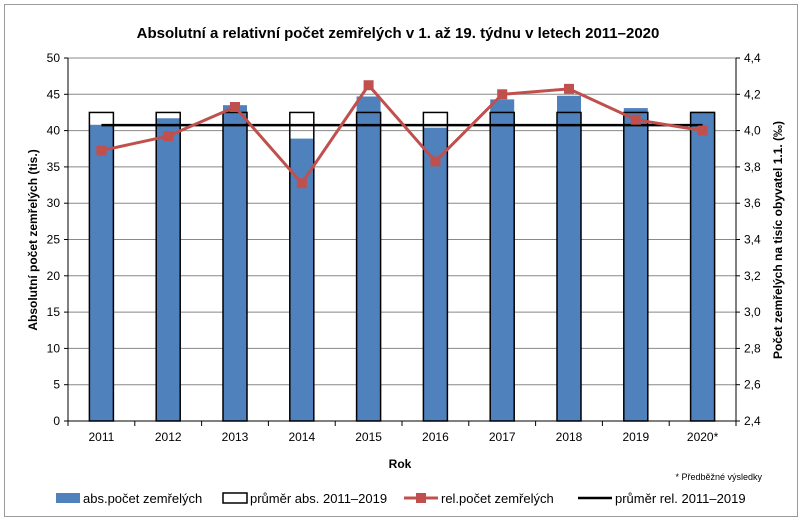 This screenshot has width=804, height=523. What do you see at coordinates (752, 421) in the screenshot?
I see `y-tick-label-right: 2,4` at bounding box center [752, 421].